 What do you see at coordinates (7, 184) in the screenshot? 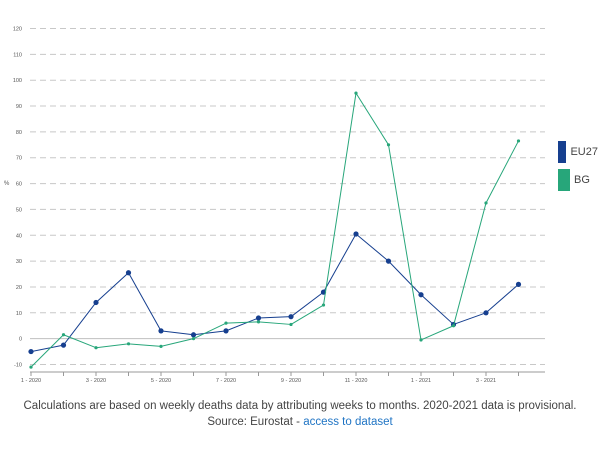
I see `y-axis-label: %` at bounding box center [7, 184].